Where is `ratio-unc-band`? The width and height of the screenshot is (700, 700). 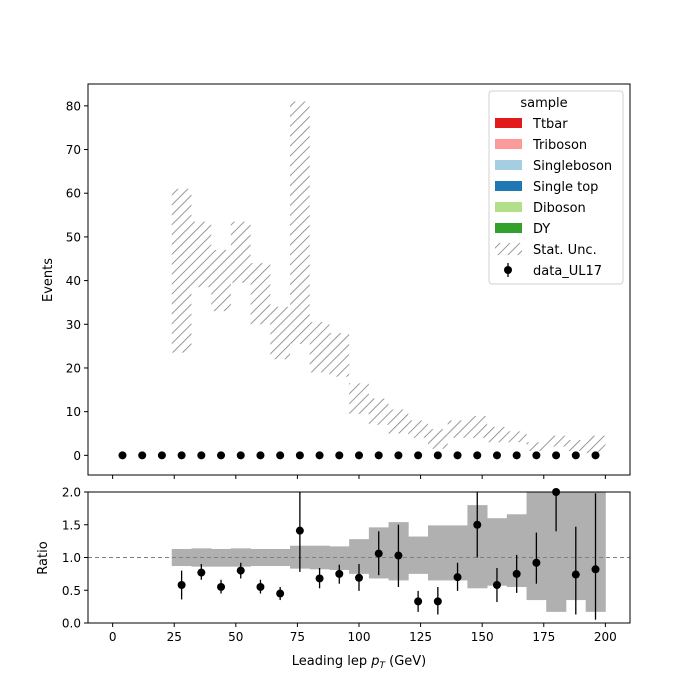
ratio-unc-band is located at coordinates (388, 552).